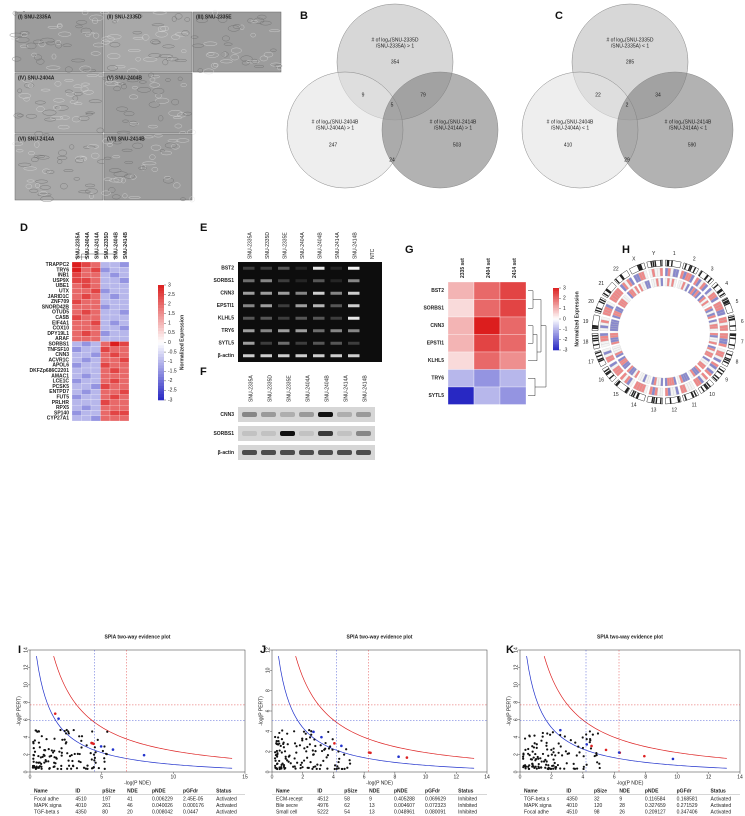  Describe the element at coordinates (726, 380) in the screenshot. I see `chromosome-label: 9` at that location.